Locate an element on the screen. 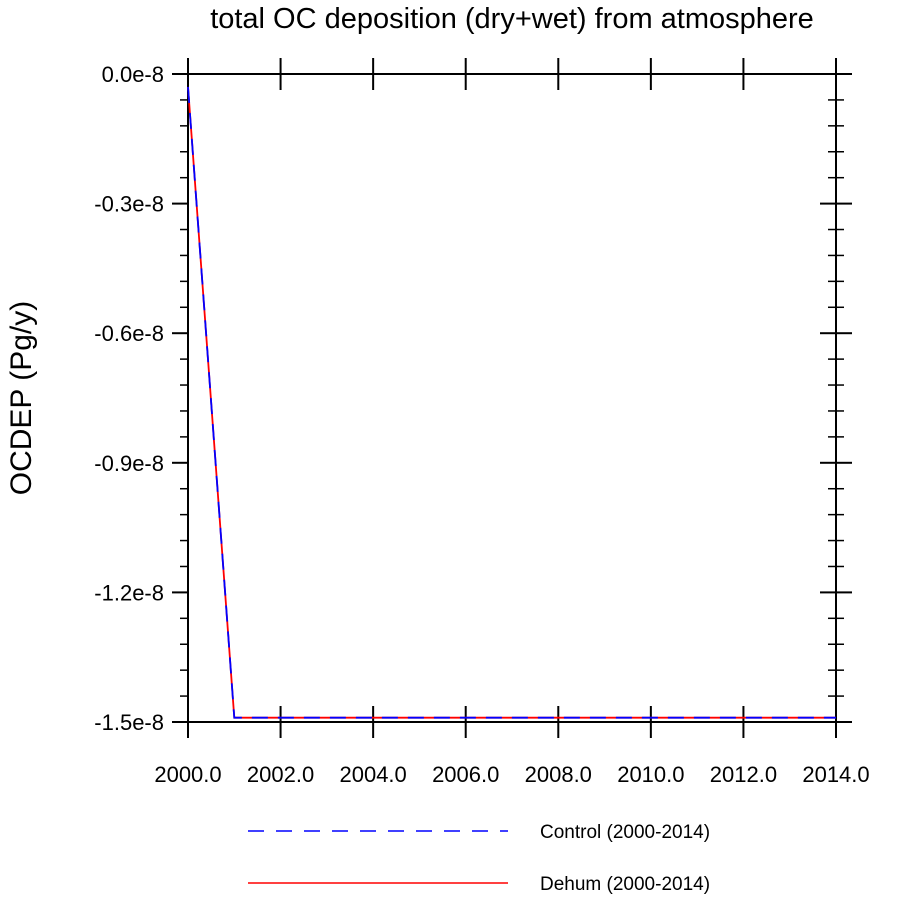 Image resolution: width=897 pixels, height=897 pixels. x-tick-label: 2012.0 is located at coordinates (743, 774).